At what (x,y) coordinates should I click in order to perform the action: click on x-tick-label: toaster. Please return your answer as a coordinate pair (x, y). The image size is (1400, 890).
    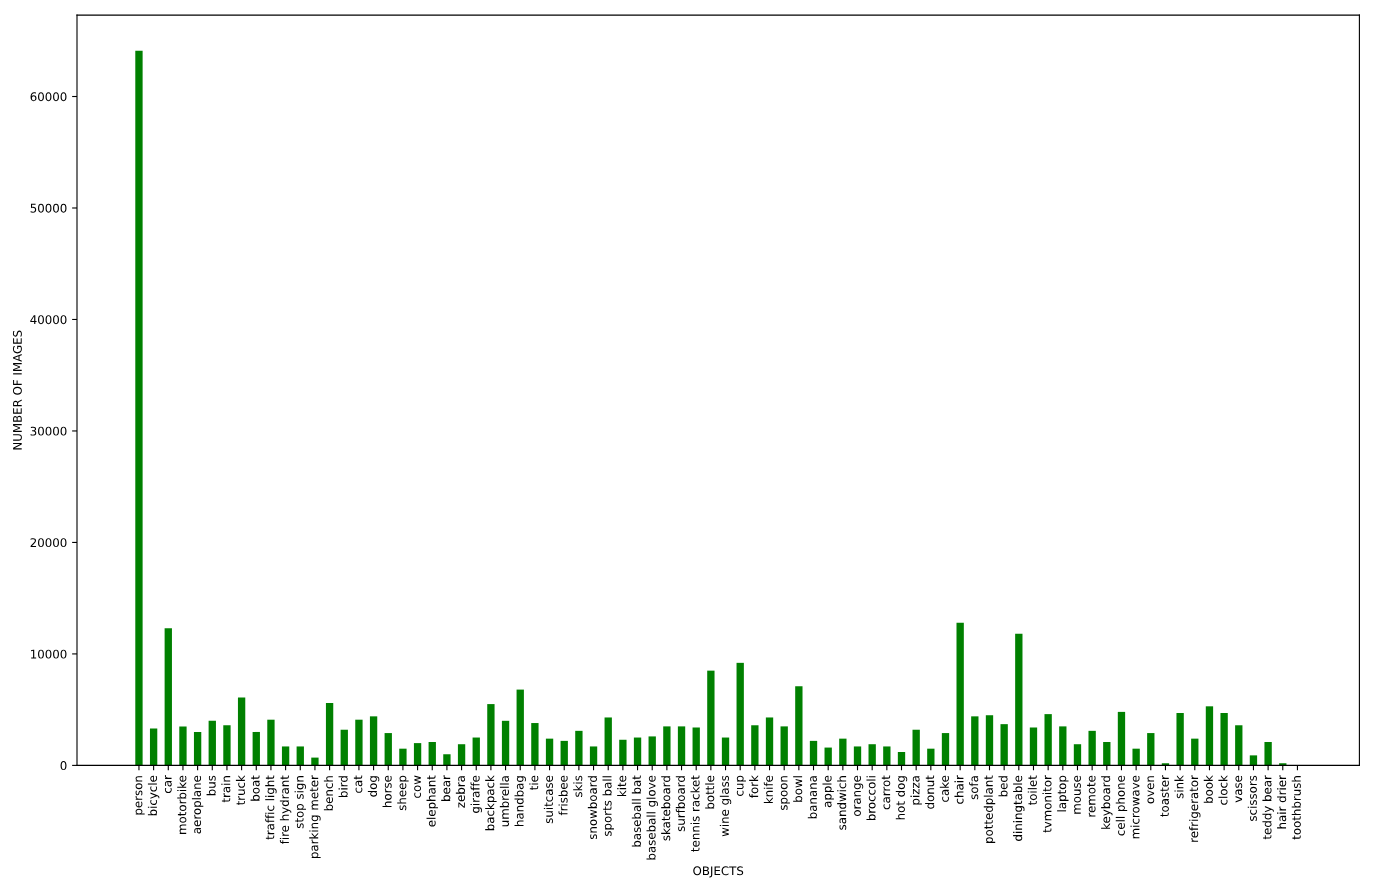
    Looking at the image, I should click on (1164, 796).